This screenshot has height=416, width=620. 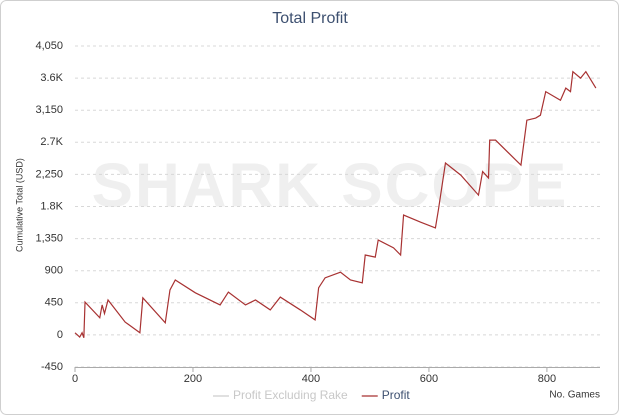 I want to click on x-axis-label: No. Games, so click(x=574, y=395).